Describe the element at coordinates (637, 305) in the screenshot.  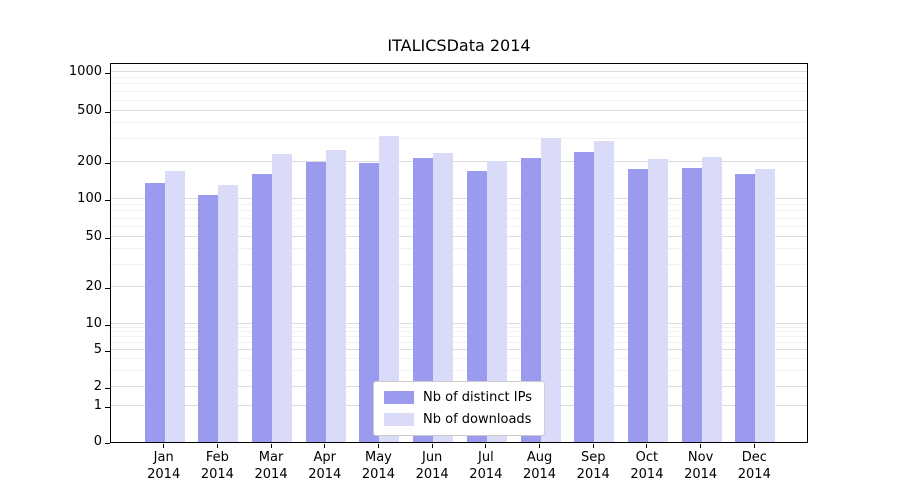
I see `bar-distinct-ips-oct` at that location.